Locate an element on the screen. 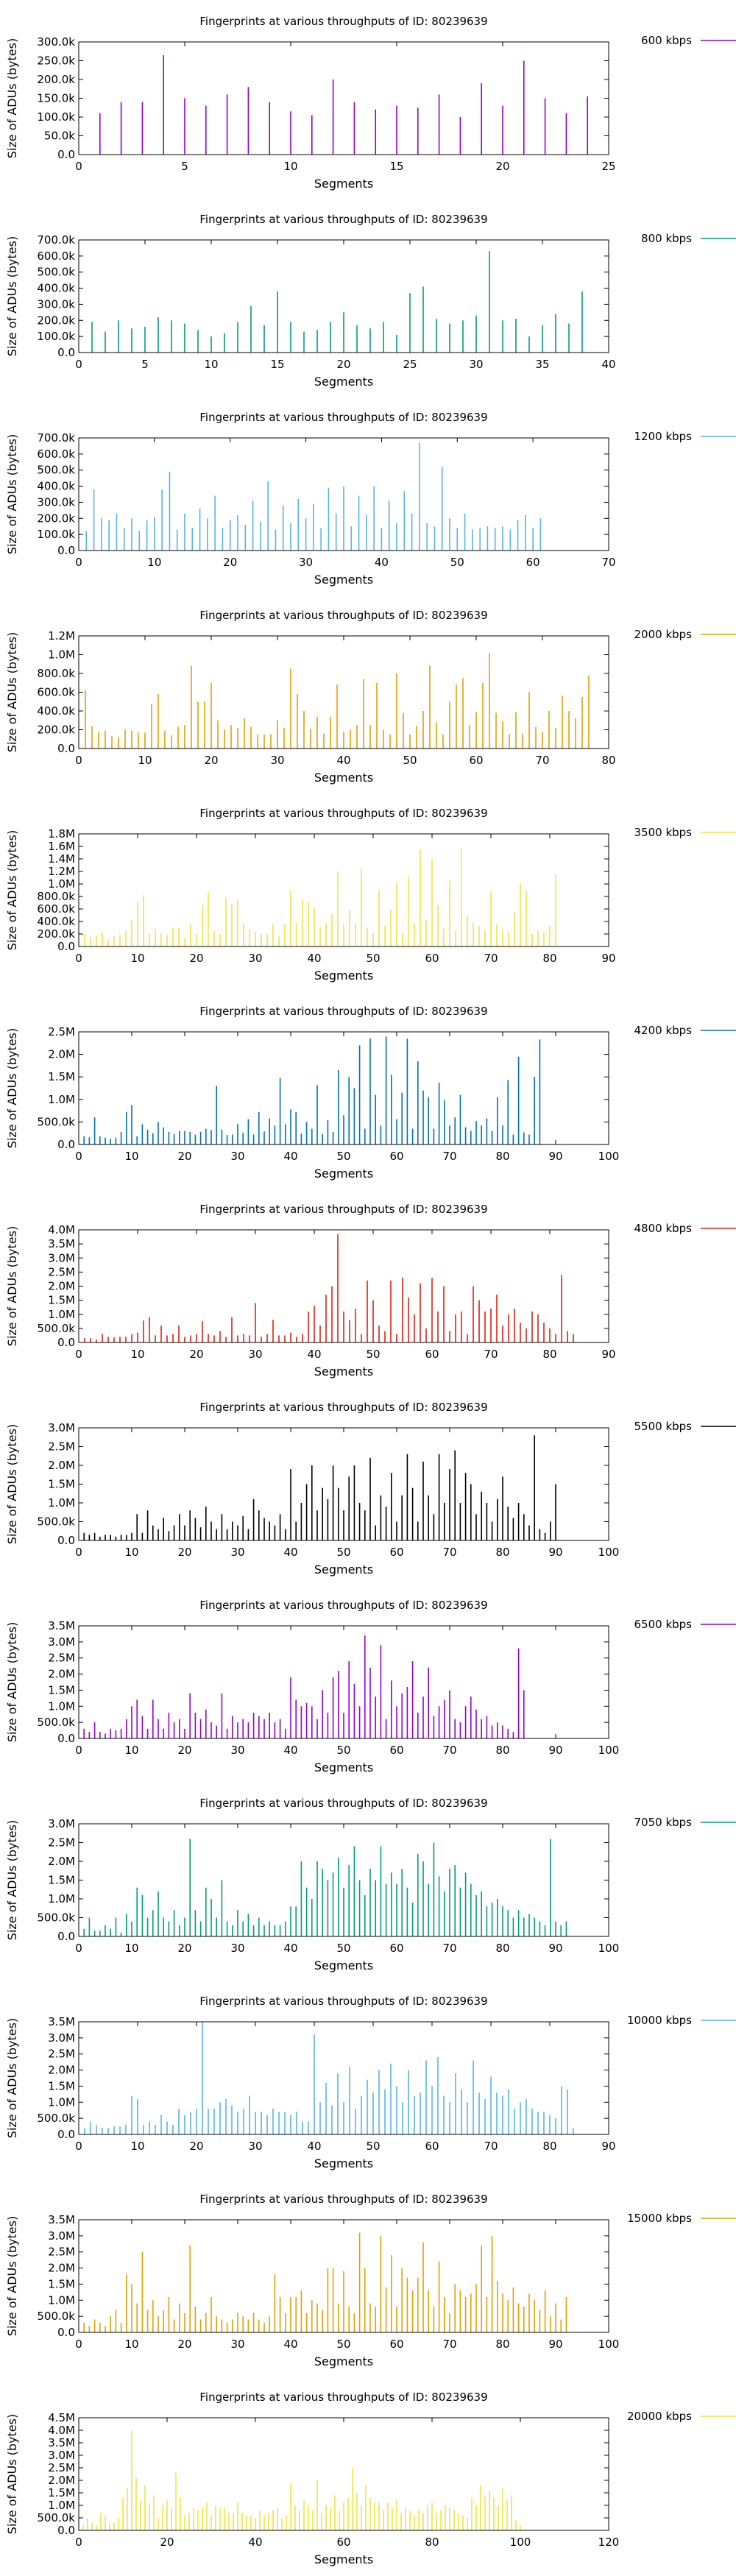  legend-label: 3500 kbps is located at coordinates (663, 833).